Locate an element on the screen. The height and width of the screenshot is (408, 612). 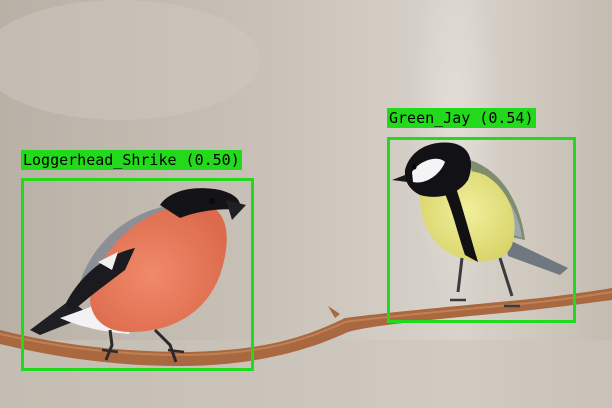
detection-box-green-jay is located at coordinates (481, 230).